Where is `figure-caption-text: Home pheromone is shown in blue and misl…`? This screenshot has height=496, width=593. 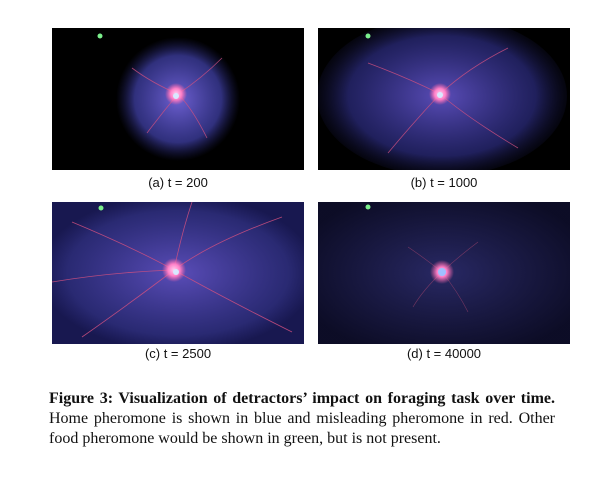 figure-caption-text: Home pheromone is shown in blue and misl… is located at coordinates (302, 428).